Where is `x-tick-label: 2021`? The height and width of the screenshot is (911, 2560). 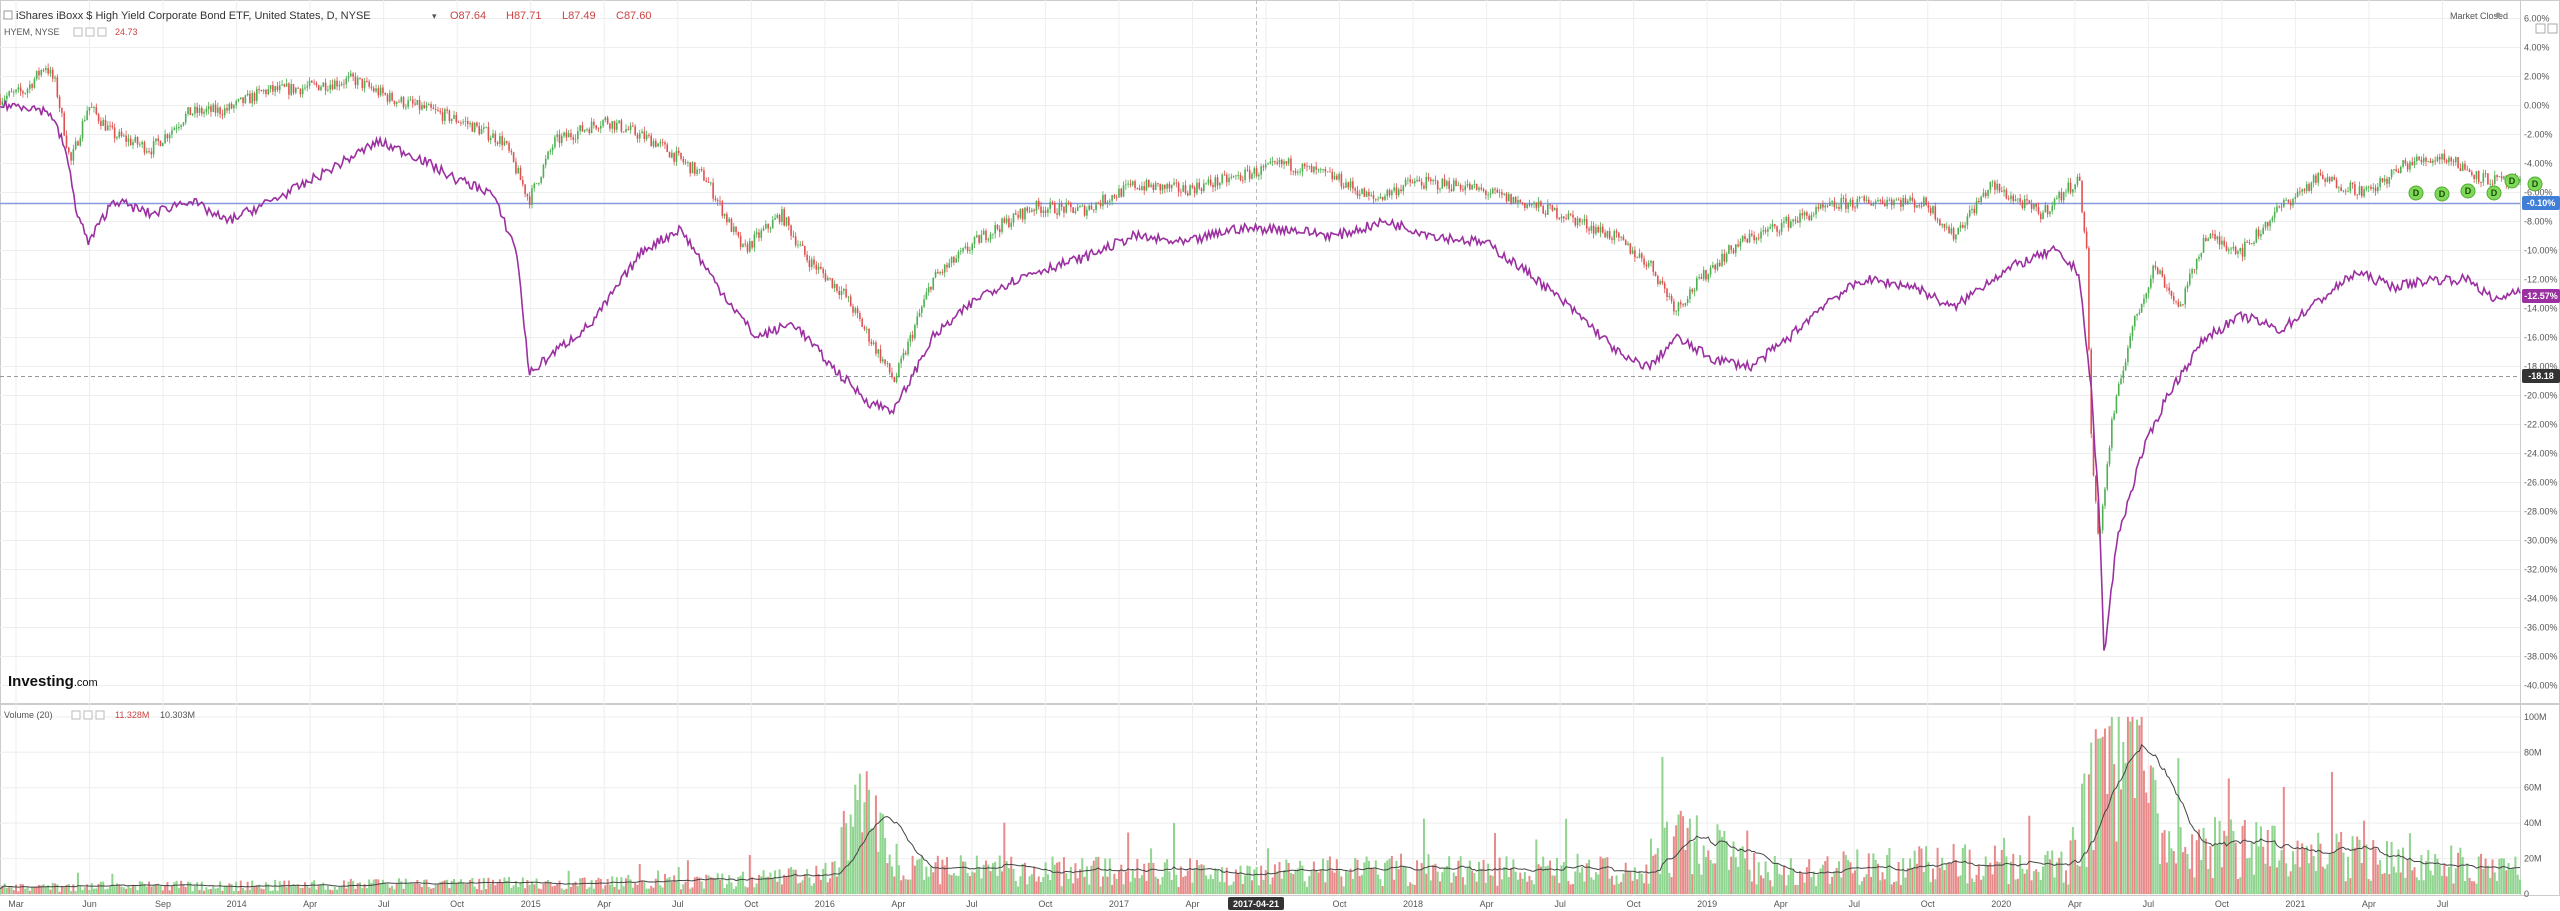
x-tick-label: 2021 is located at coordinates (2295, 904).